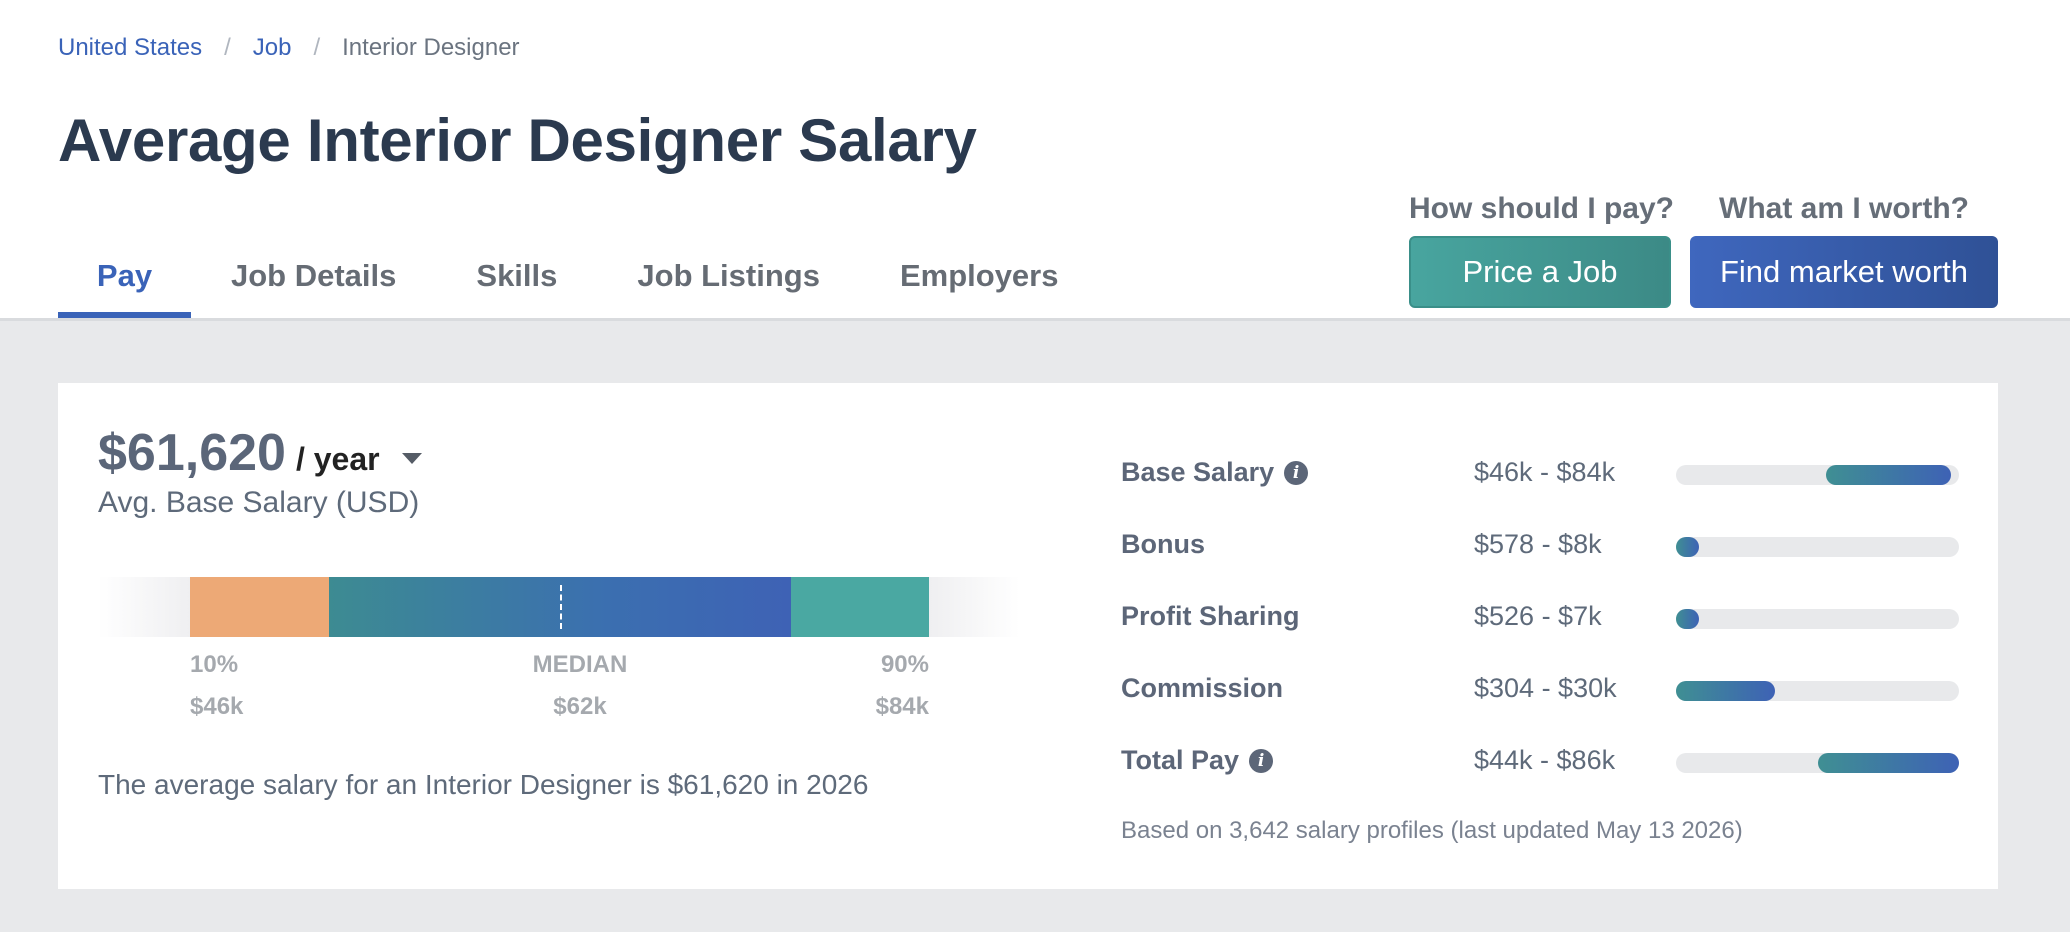  What do you see at coordinates (259, 607) in the screenshot?
I see `range-segment-low` at bounding box center [259, 607].